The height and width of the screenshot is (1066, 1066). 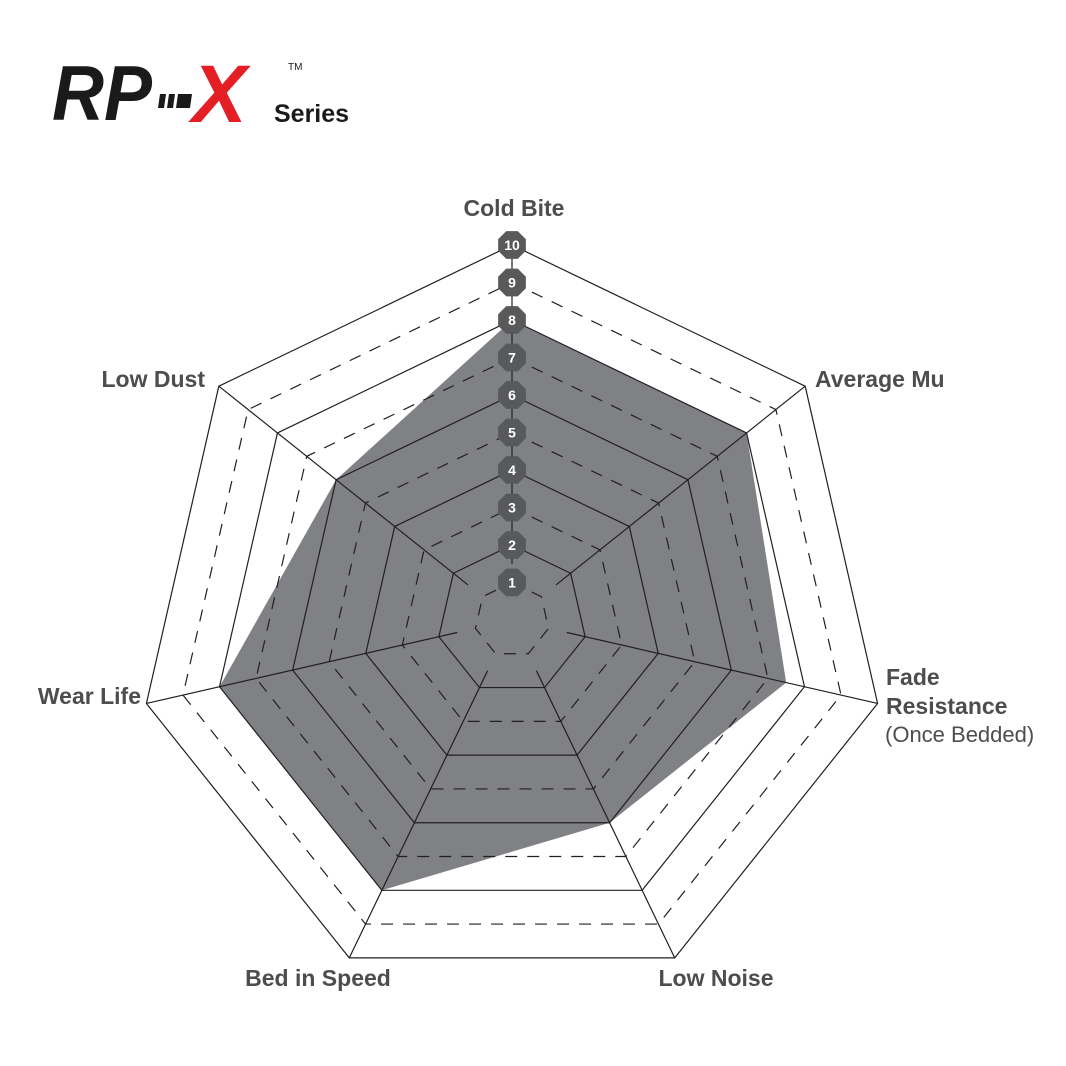 I want to click on scale-badge-2: 2, so click(x=512, y=545).